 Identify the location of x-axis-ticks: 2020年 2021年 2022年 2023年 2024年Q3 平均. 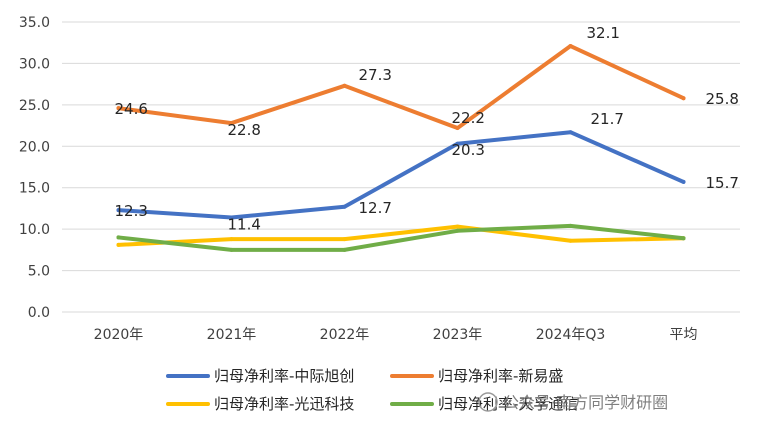
(396, 335).